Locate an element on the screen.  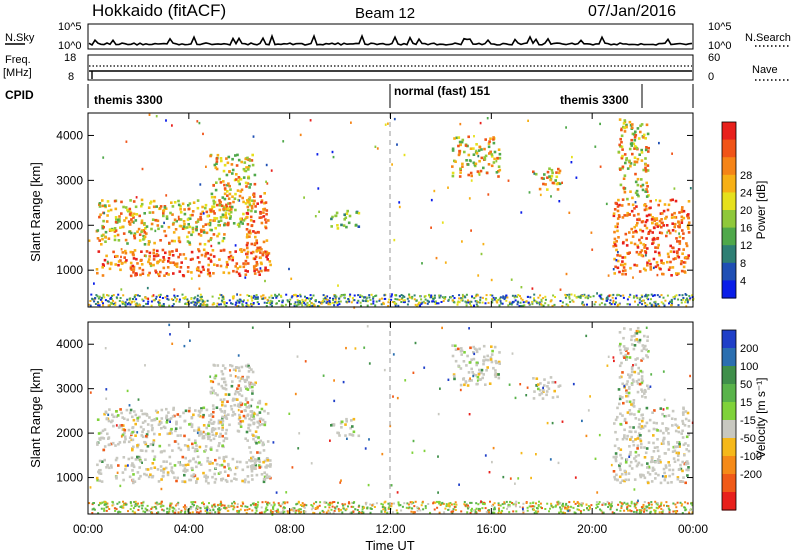
beam-title: Beam 12 is located at coordinates (385, 13).